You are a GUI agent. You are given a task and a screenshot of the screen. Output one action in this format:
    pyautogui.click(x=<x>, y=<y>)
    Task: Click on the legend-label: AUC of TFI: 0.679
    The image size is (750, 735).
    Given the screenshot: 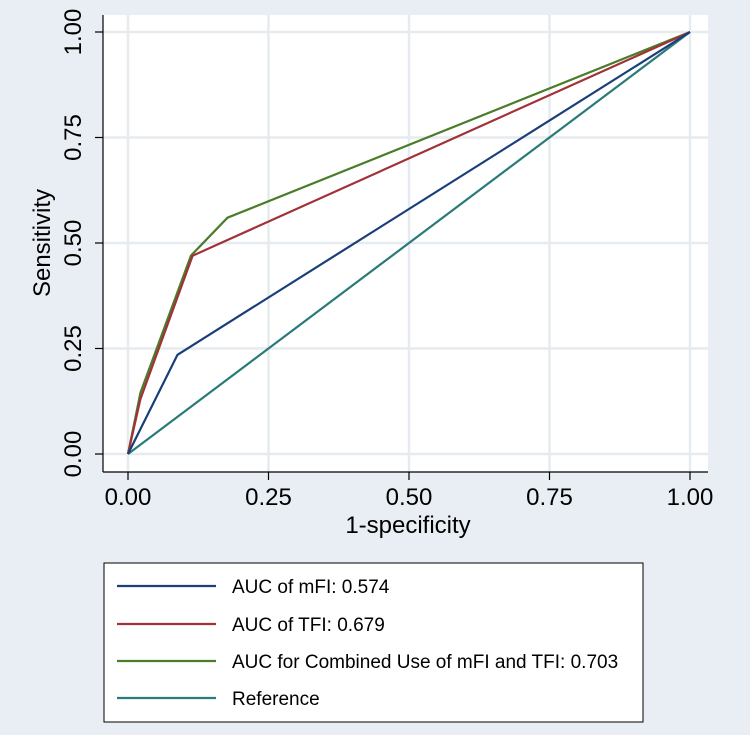 What is the action you would take?
    pyautogui.click(x=308, y=625)
    